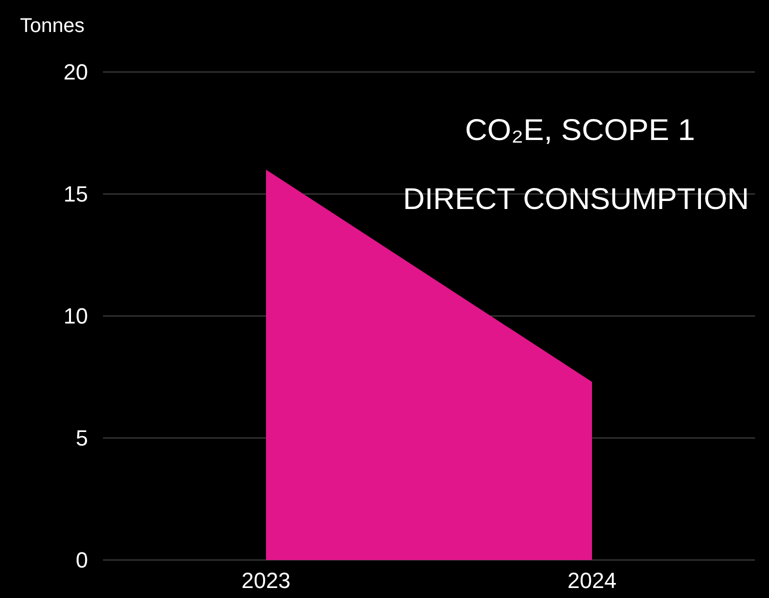 The width and height of the screenshot is (769, 598). I want to click on text: CO₂E, SCOPE 1, so click(580, 130).